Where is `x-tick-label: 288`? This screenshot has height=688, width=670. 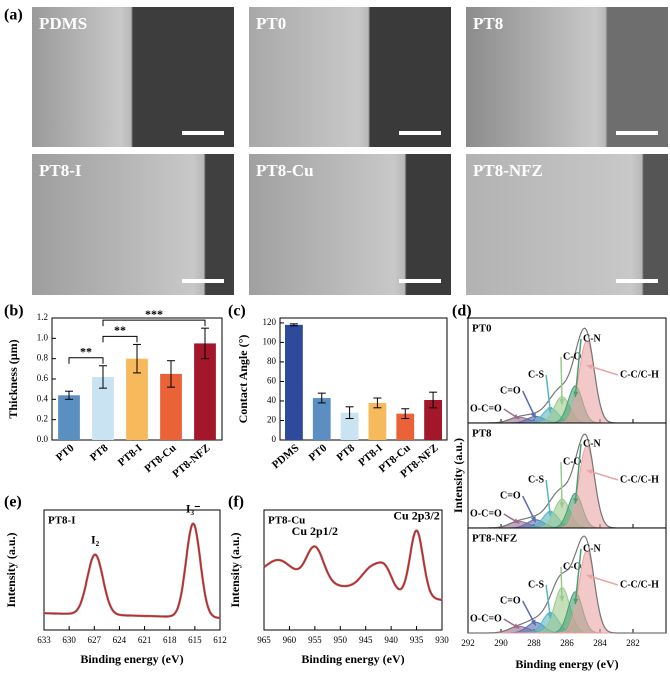
x-tick-label: 288 is located at coordinates (534, 643).